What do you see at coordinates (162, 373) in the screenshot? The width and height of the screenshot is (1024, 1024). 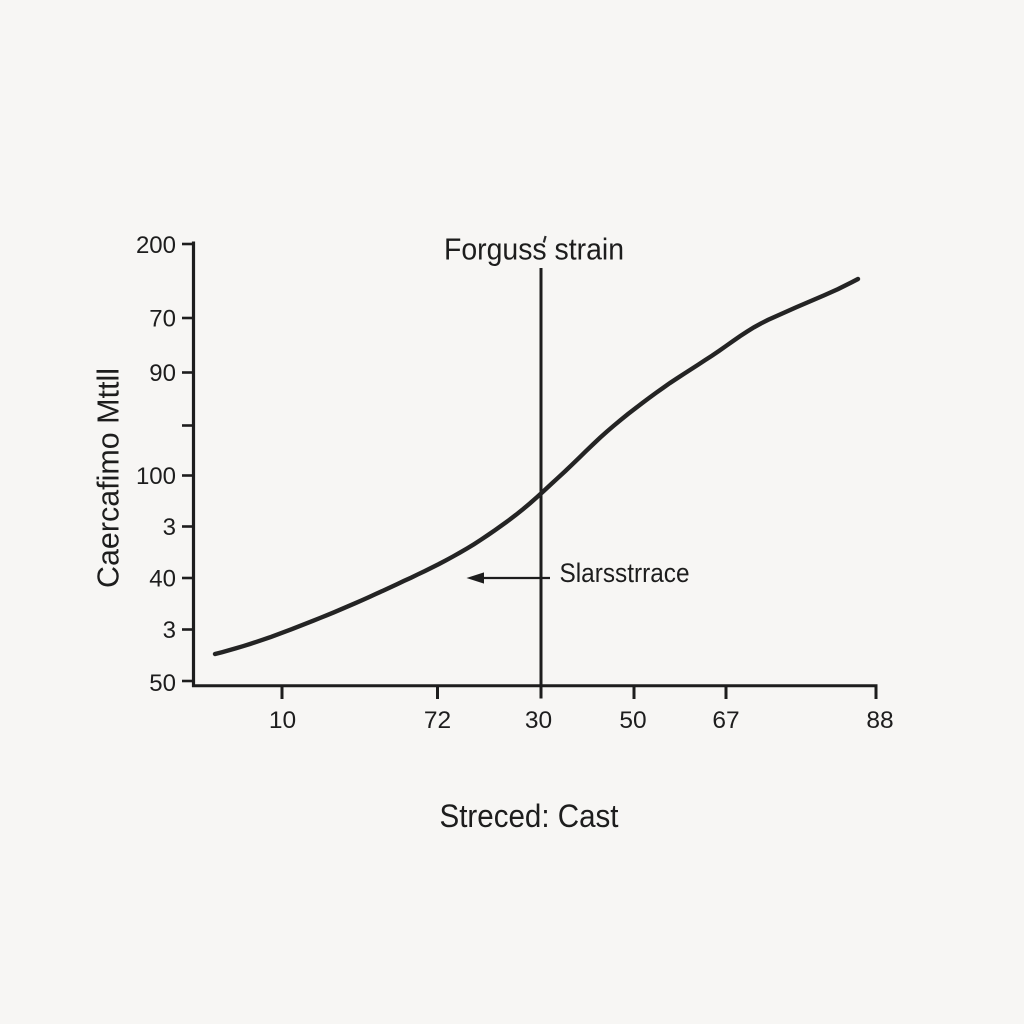 I see `svg-text: 90` at bounding box center [162, 373].